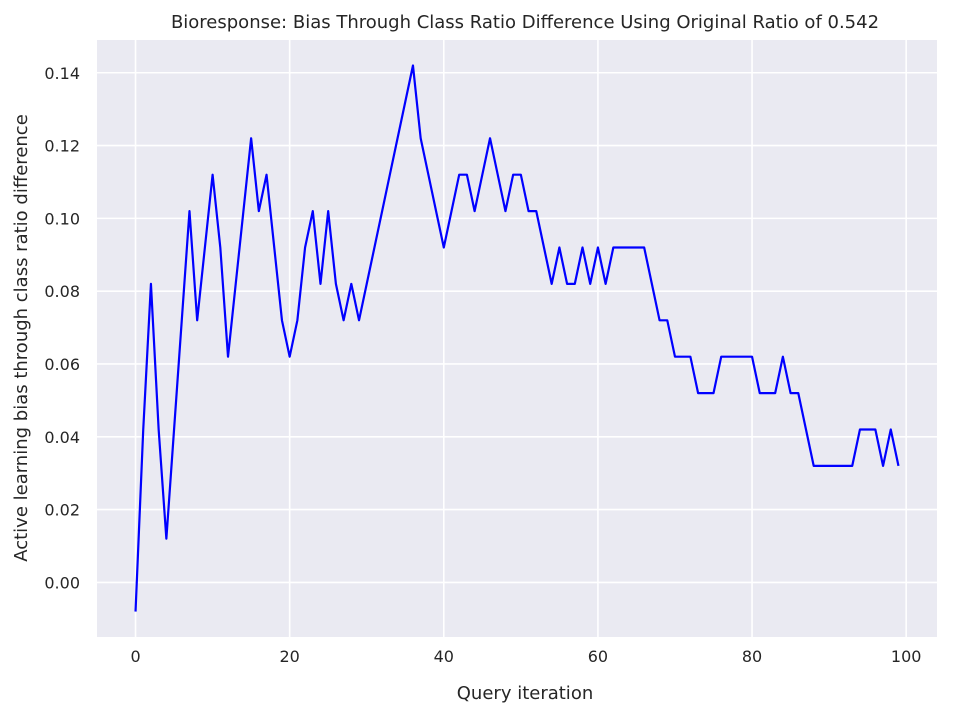  Describe the element at coordinates (62, 328) in the screenshot. I see `y-tick-labels: 0.00 0.02 0.04 0.06 0.08 0.10 0.12 0.14` at that location.